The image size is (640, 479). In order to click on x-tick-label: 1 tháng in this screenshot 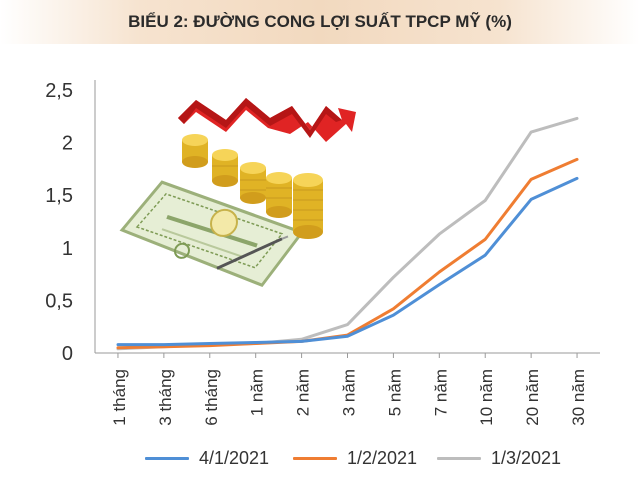, I will do `click(119, 397)`.